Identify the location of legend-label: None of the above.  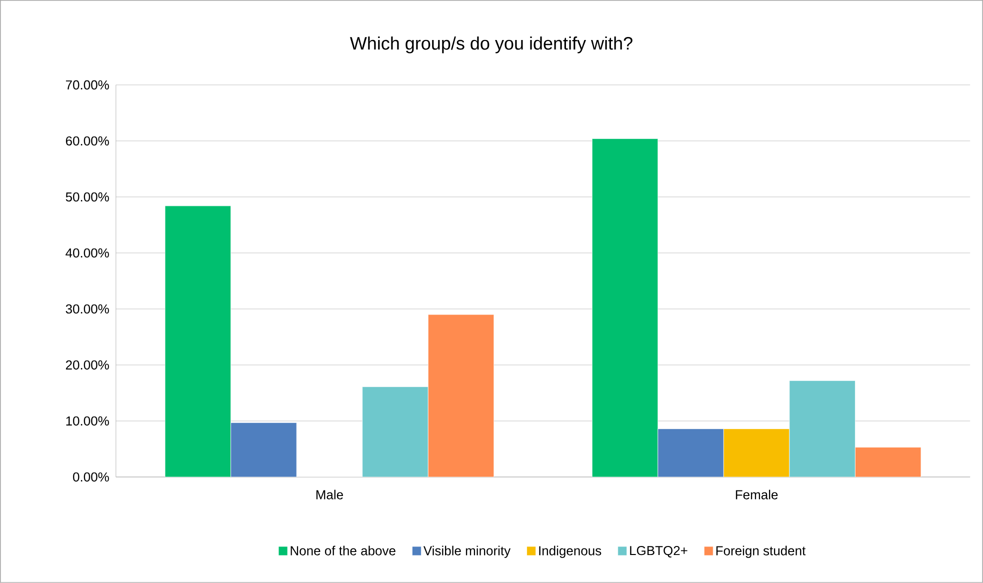
(343, 551).